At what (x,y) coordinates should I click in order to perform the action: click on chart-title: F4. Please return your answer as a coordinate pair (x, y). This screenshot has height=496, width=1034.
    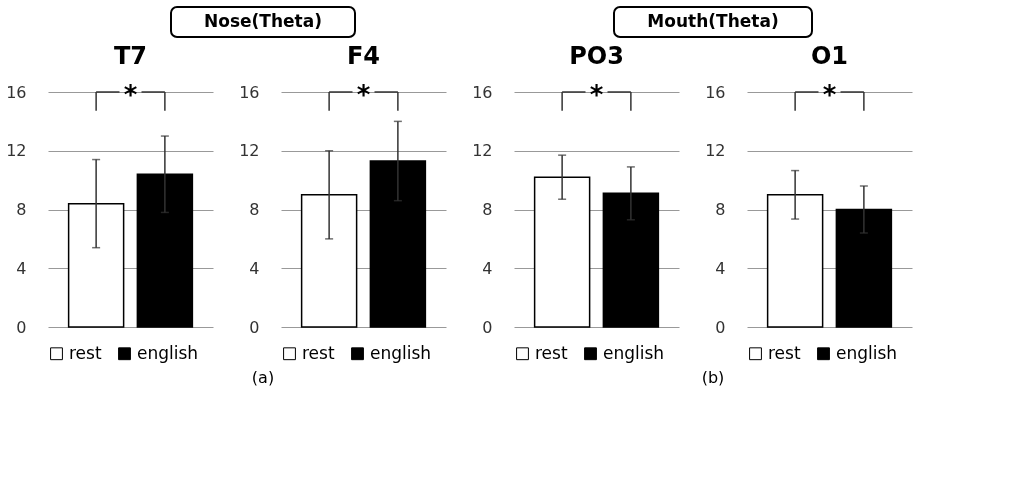
    Looking at the image, I should click on (363, 56).